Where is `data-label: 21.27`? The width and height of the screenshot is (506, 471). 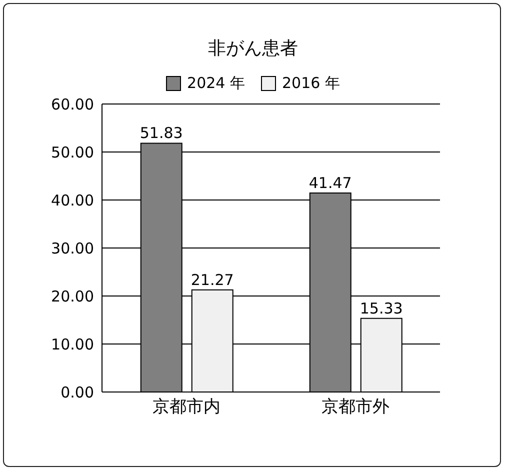
data-label: 21.27 is located at coordinates (212, 279).